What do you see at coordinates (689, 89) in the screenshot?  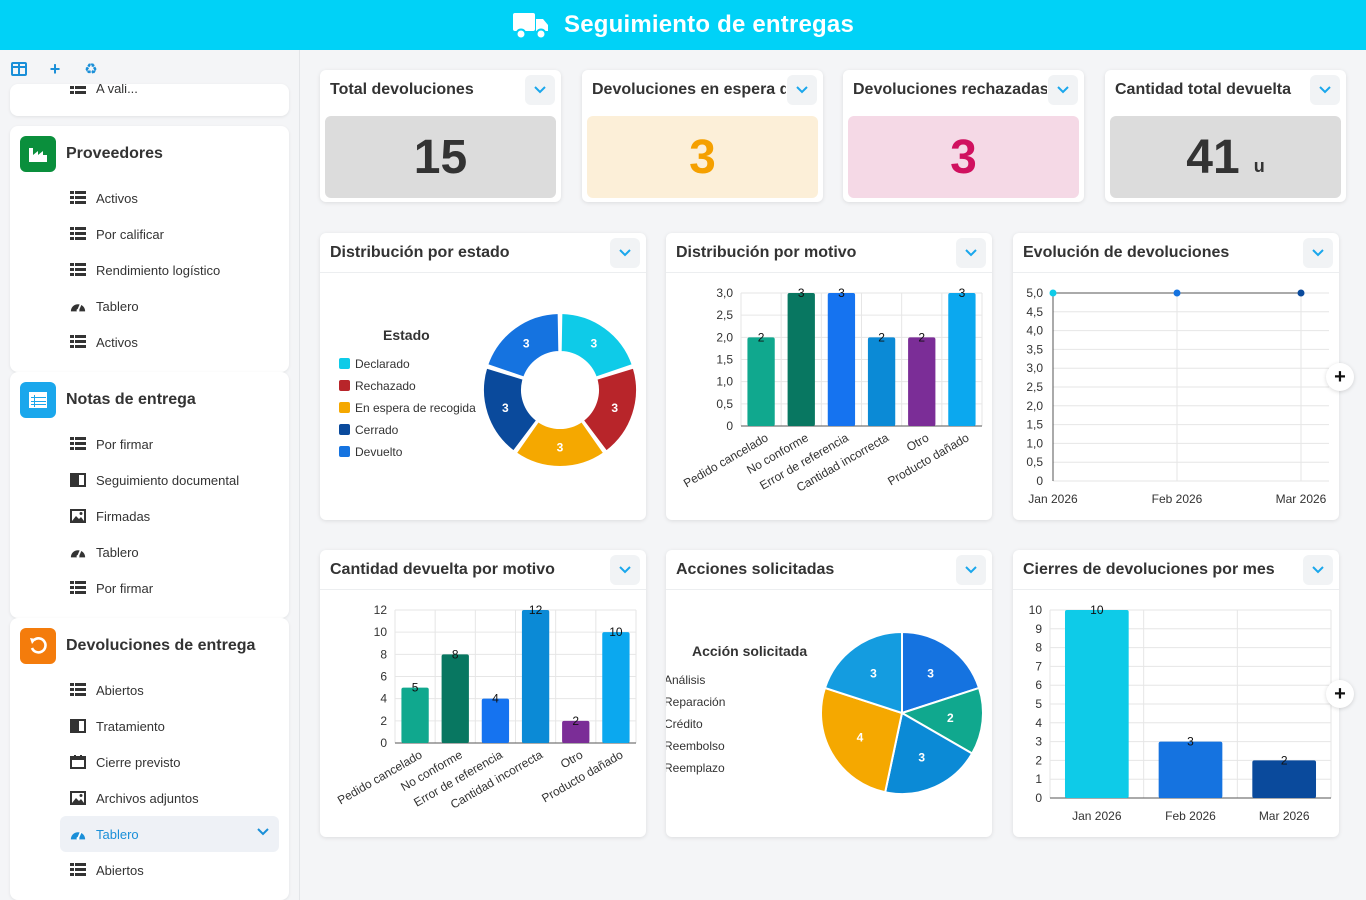 I see `kpi-title: Devoluciones en espera de recogida` at bounding box center [689, 89].